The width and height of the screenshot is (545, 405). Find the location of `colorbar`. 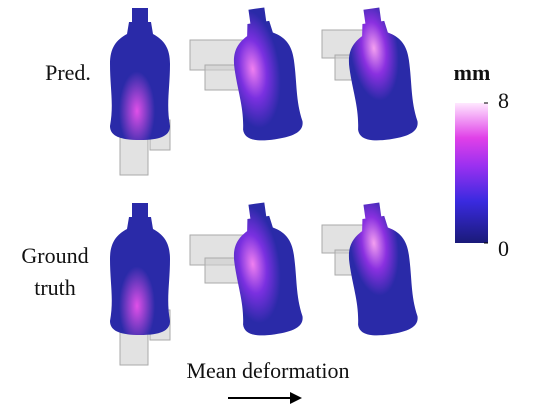

colorbar is located at coordinates (471, 173).